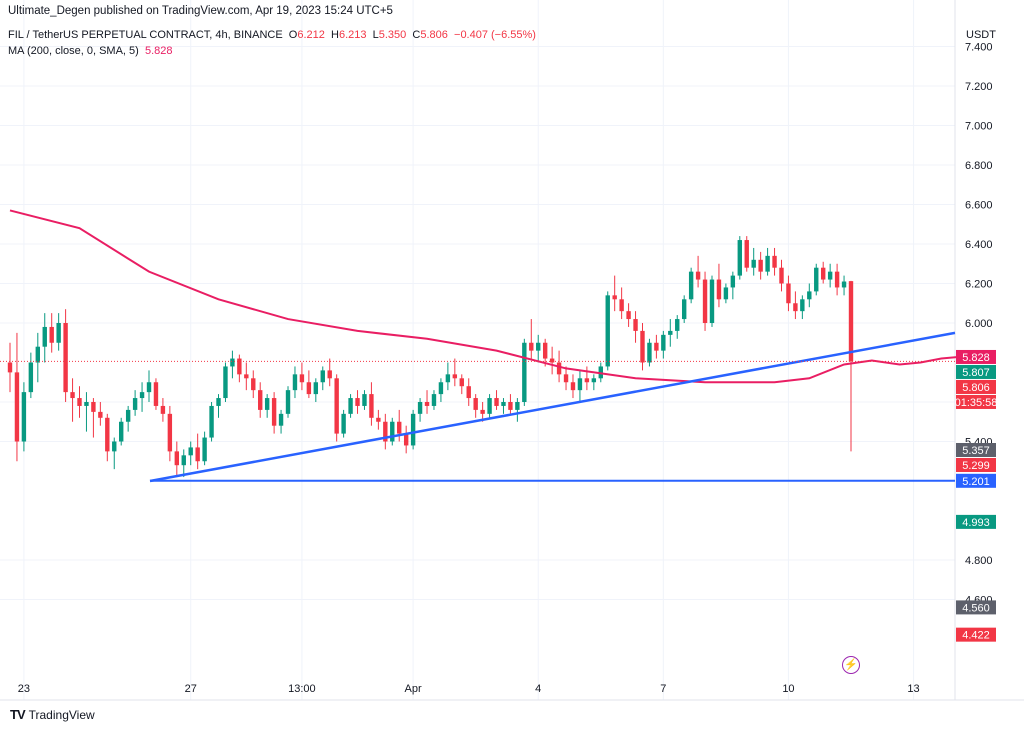 This screenshot has height=730, width=1024. Describe the element at coordinates (979, 166) in the screenshot. I see `price-tick-label: 6.800` at that location.